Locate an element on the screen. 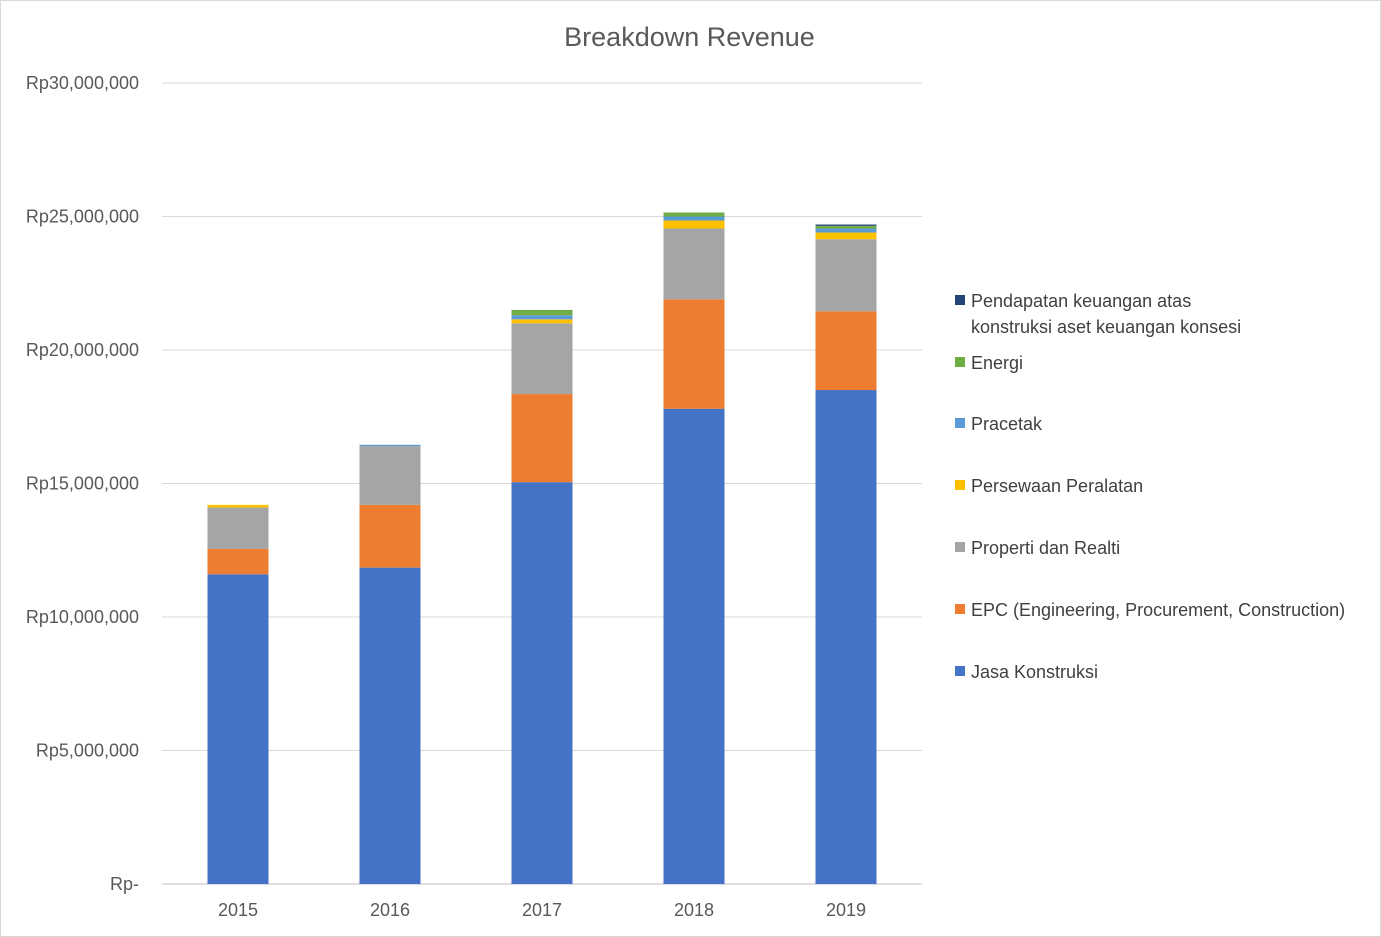 The image size is (1381, 937). legend-label: Pracetak is located at coordinates (1007, 424).